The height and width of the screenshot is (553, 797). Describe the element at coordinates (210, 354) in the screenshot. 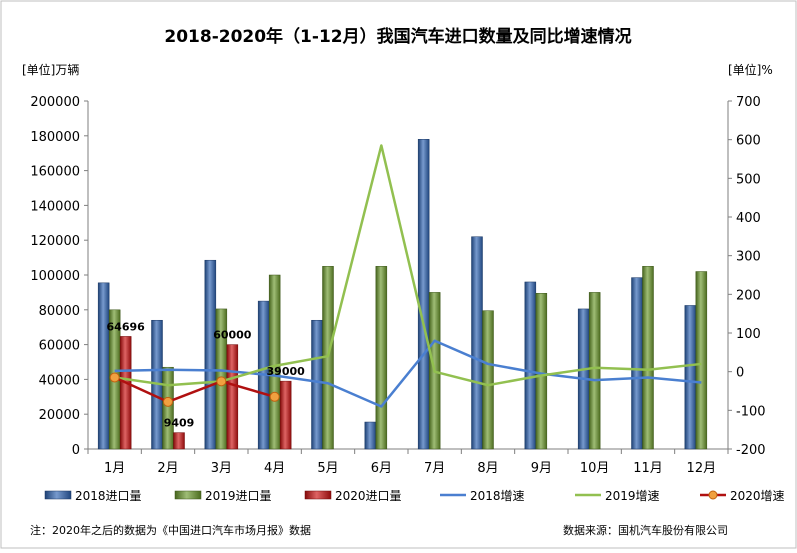

I see `bar-2018进口量-3月` at that location.